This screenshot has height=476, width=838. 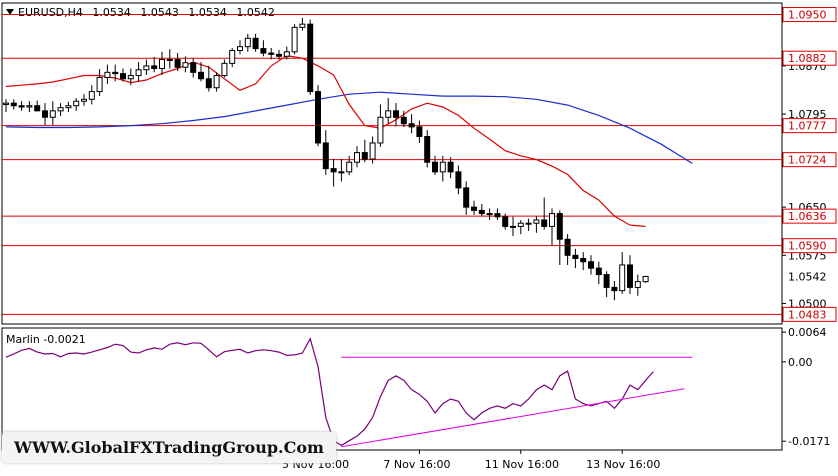 What do you see at coordinates (807, 160) in the screenshot?
I see `level-label: 1.0724` at bounding box center [807, 160].